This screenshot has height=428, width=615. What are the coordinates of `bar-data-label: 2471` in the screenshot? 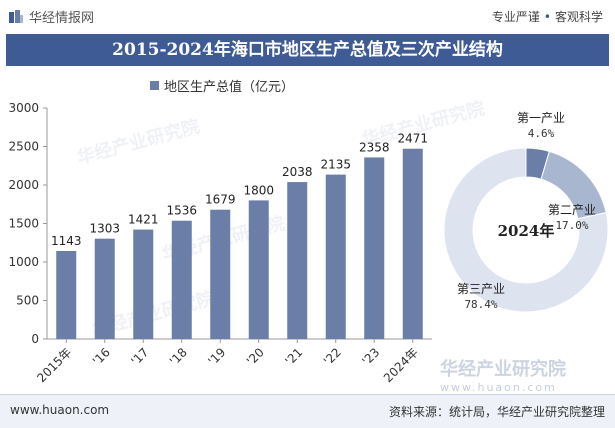 It's located at (412, 139).